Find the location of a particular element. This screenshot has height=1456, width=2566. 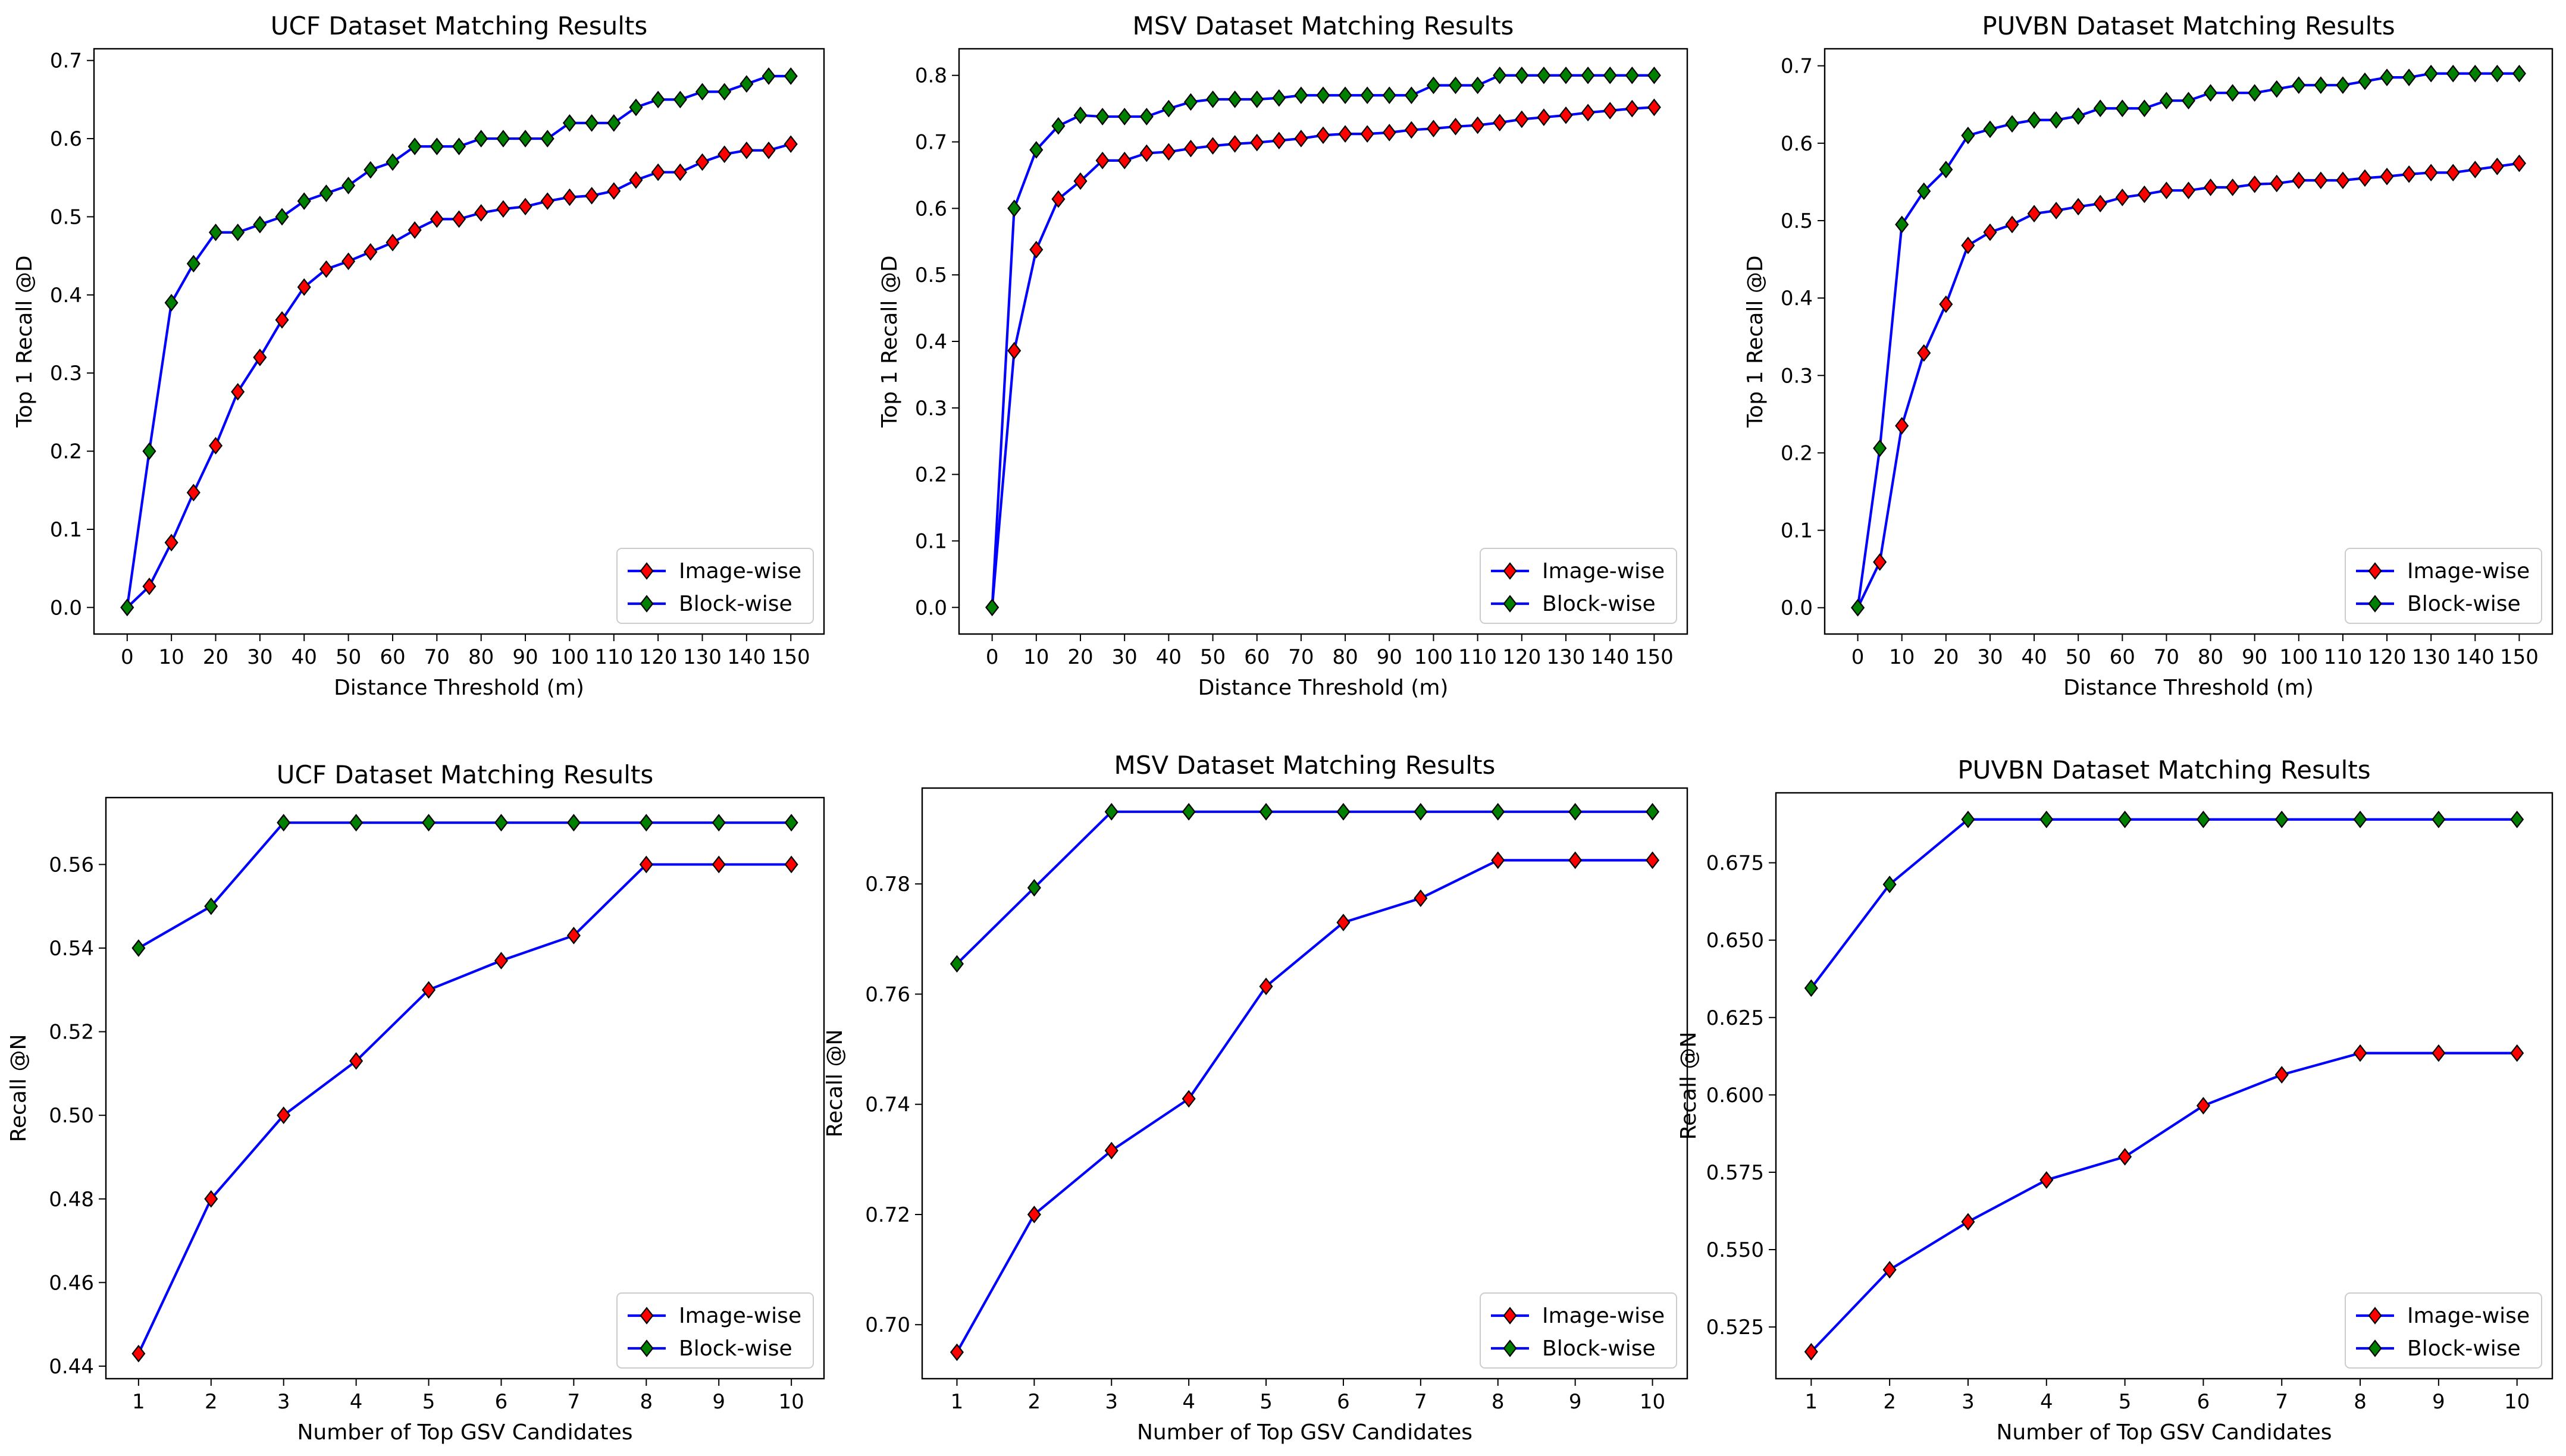

x-tick-label: 30 is located at coordinates (259, 657).